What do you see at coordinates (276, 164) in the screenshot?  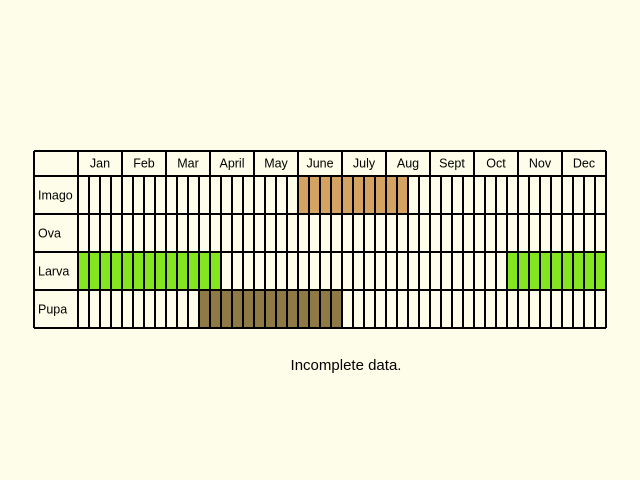 I see `month-label: May` at bounding box center [276, 164].